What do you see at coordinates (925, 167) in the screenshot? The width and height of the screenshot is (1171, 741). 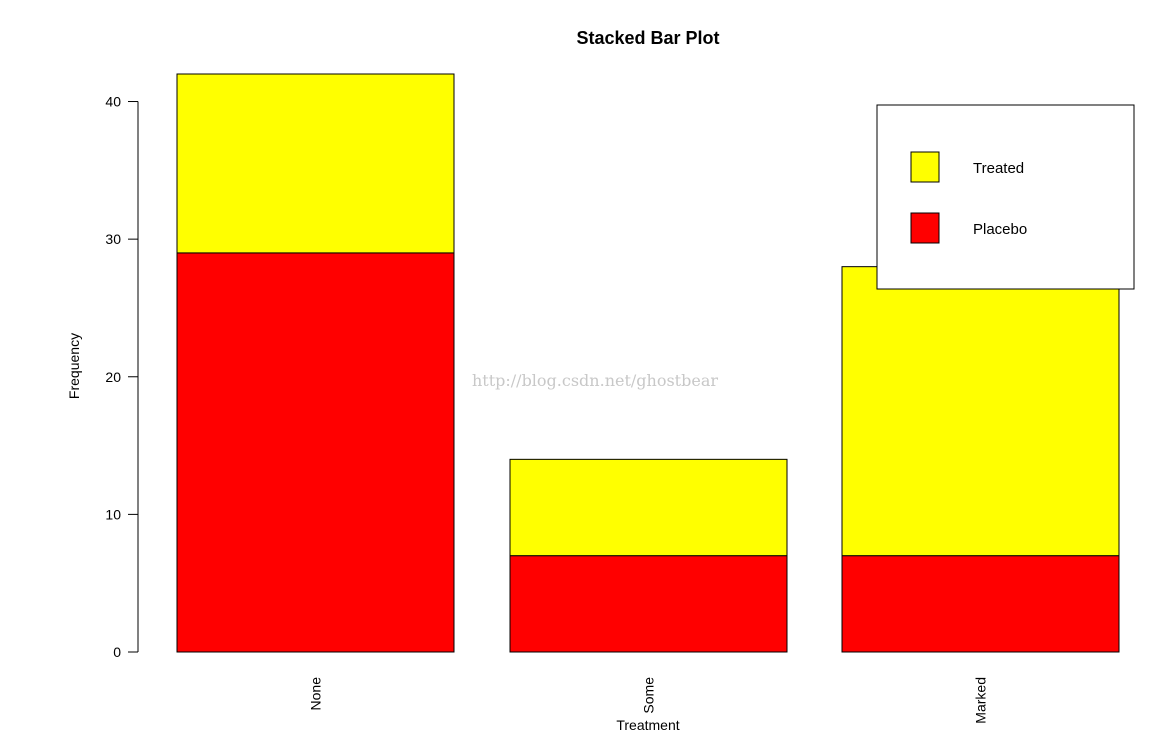 I see `legend-swatch-treated` at bounding box center [925, 167].